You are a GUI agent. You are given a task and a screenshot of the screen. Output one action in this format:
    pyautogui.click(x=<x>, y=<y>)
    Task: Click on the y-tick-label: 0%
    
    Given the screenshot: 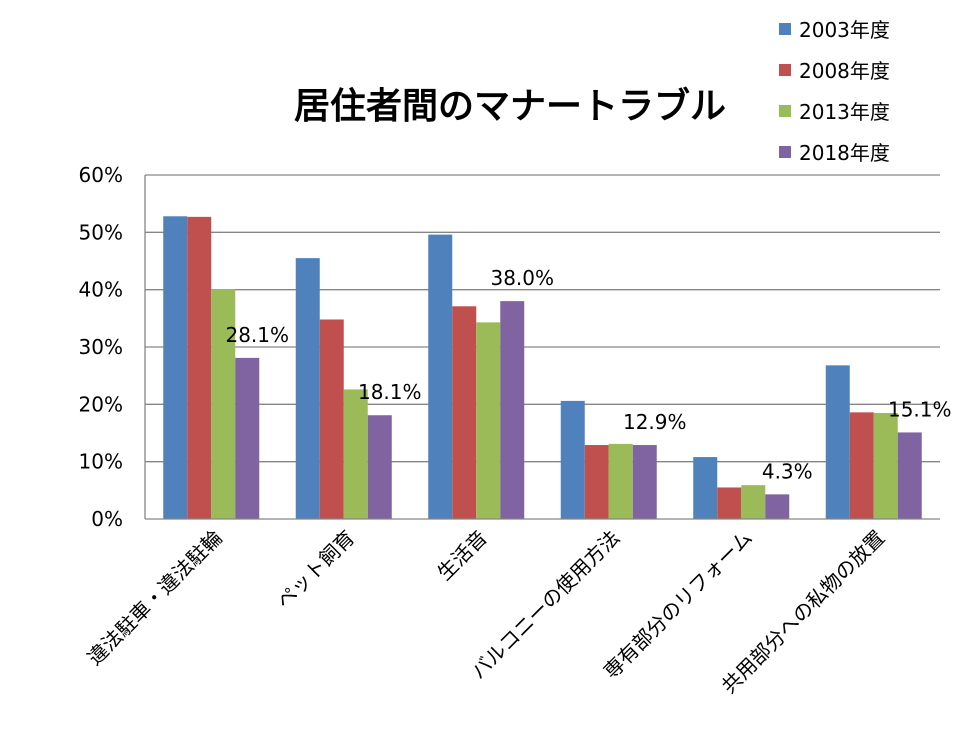 What is the action you would take?
    pyautogui.click(x=107, y=519)
    